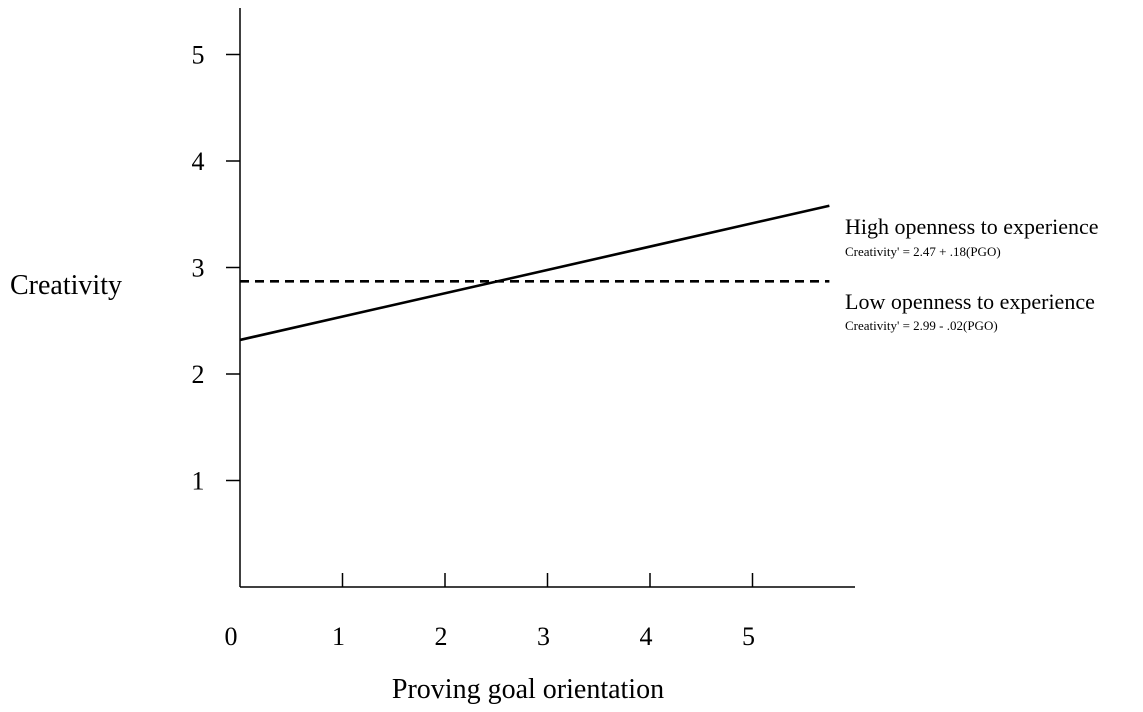  What do you see at coordinates (338, 636) in the screenshot?
I see `x-tick-label: 1` at bounding box center [338, 636].